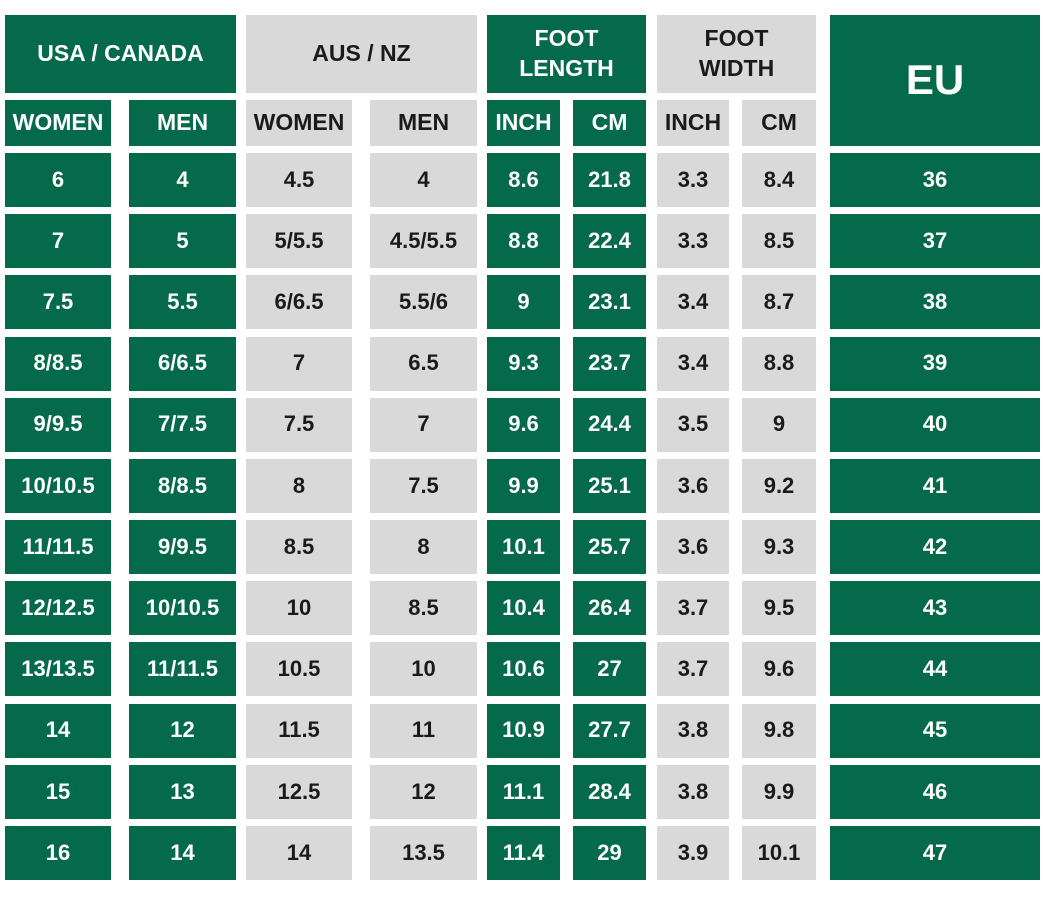 The image size is (1044, 898). I want to click on table-cell: 7/7.5, so click(182, 424).